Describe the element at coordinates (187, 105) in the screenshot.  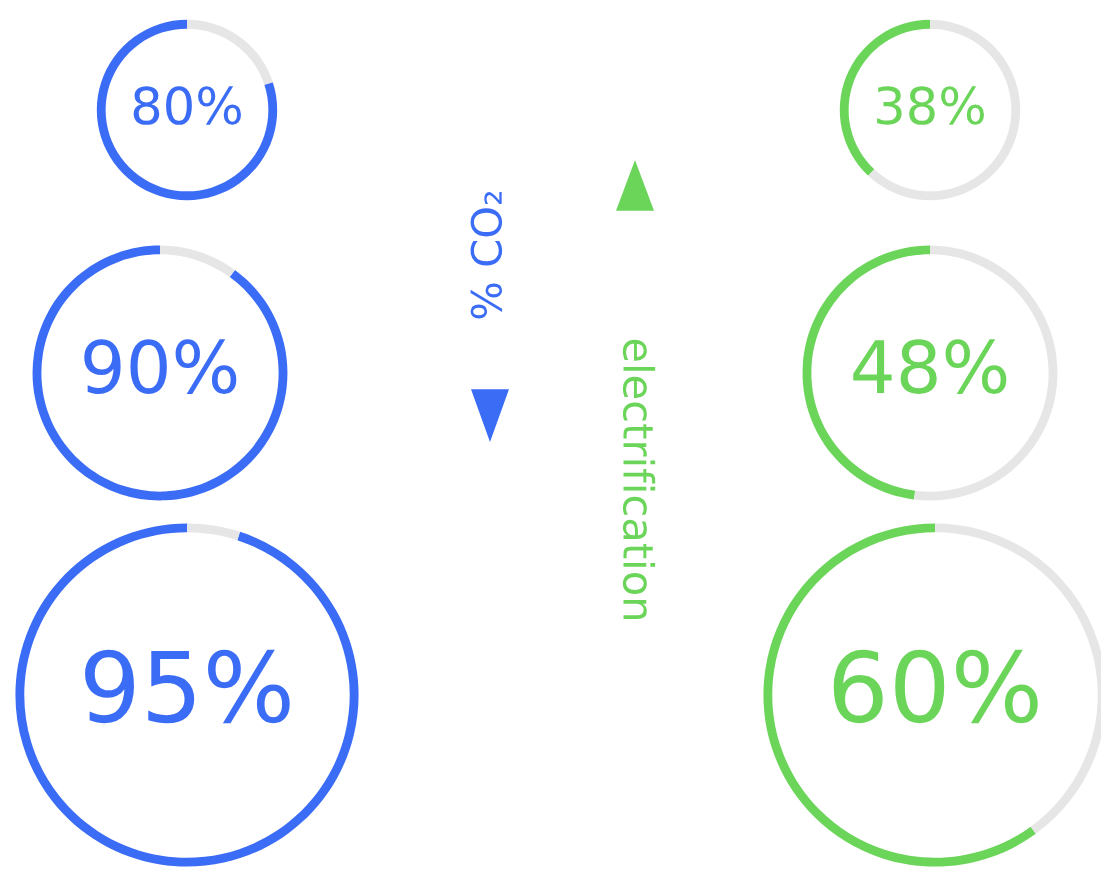
I see `data-label: 80%` at that location.